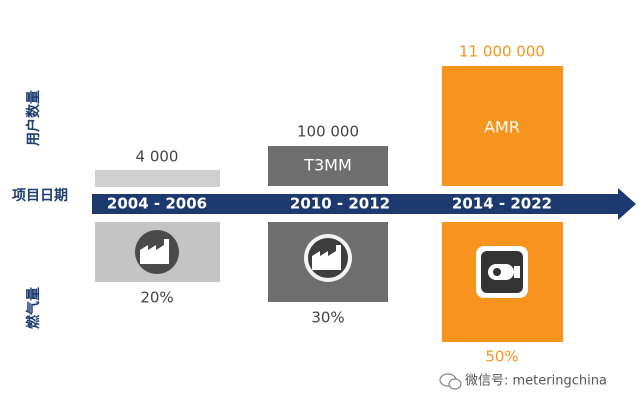  I want to click on meter-icon, so click(502, 272).